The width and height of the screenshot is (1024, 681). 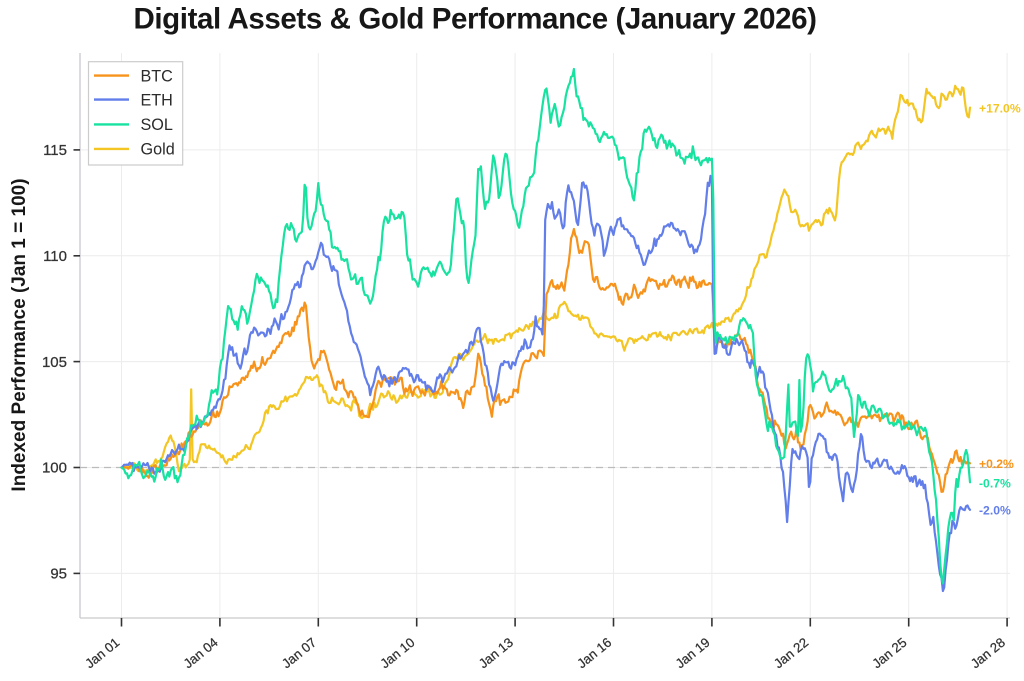 I want to click on svg-text: -2.0%, so click(x=995, y=510).